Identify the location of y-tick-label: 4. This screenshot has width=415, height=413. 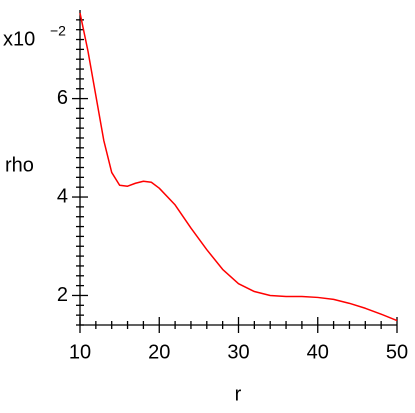
(62, 196).